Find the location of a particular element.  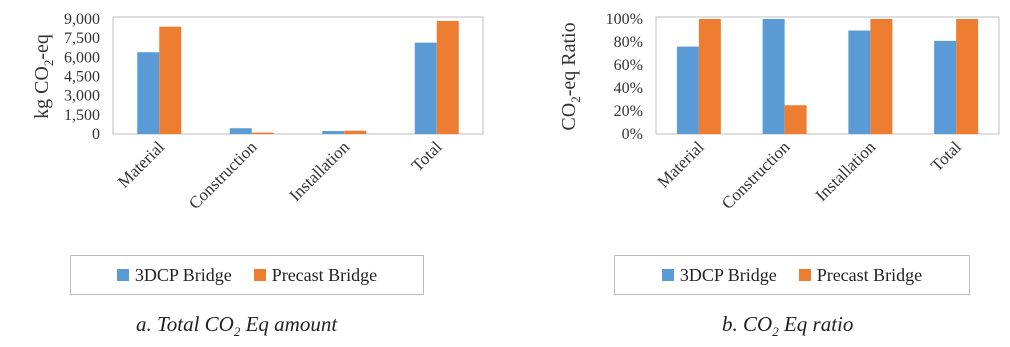

caption-text: b. CO is located at coordinates (747, 324).